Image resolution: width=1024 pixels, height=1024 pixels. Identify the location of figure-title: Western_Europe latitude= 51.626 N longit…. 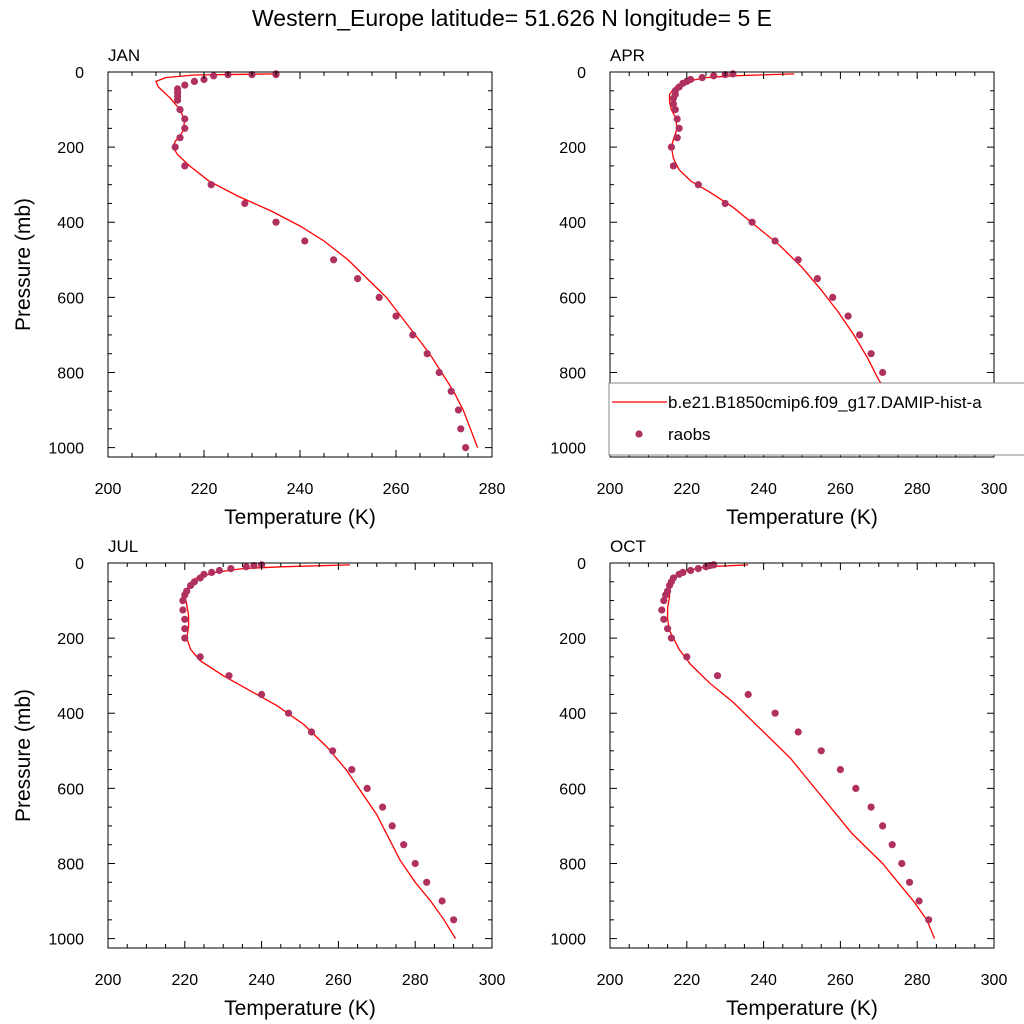
(512, 18).